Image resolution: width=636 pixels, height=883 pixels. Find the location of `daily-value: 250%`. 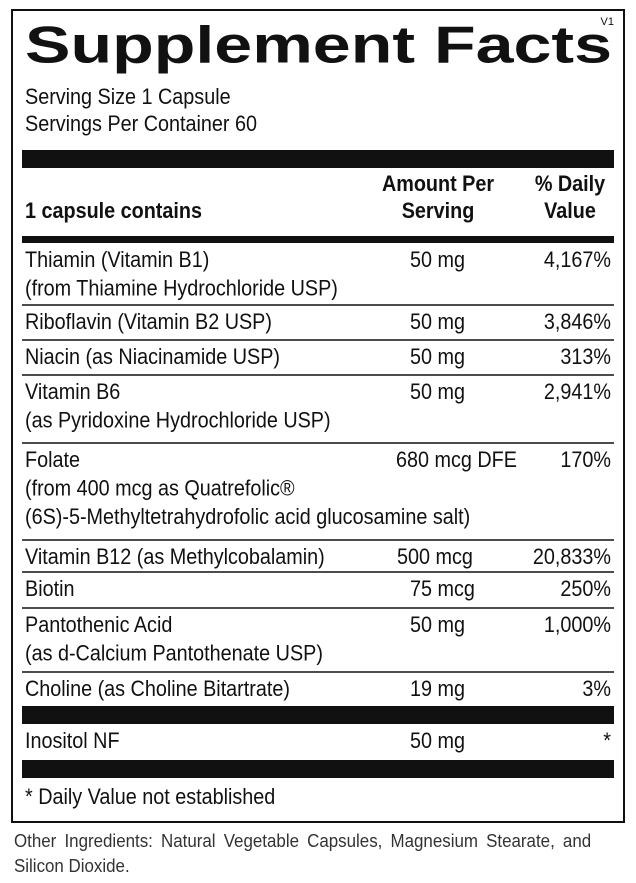

daily-value: 250% is located at coordinates (585, 589).